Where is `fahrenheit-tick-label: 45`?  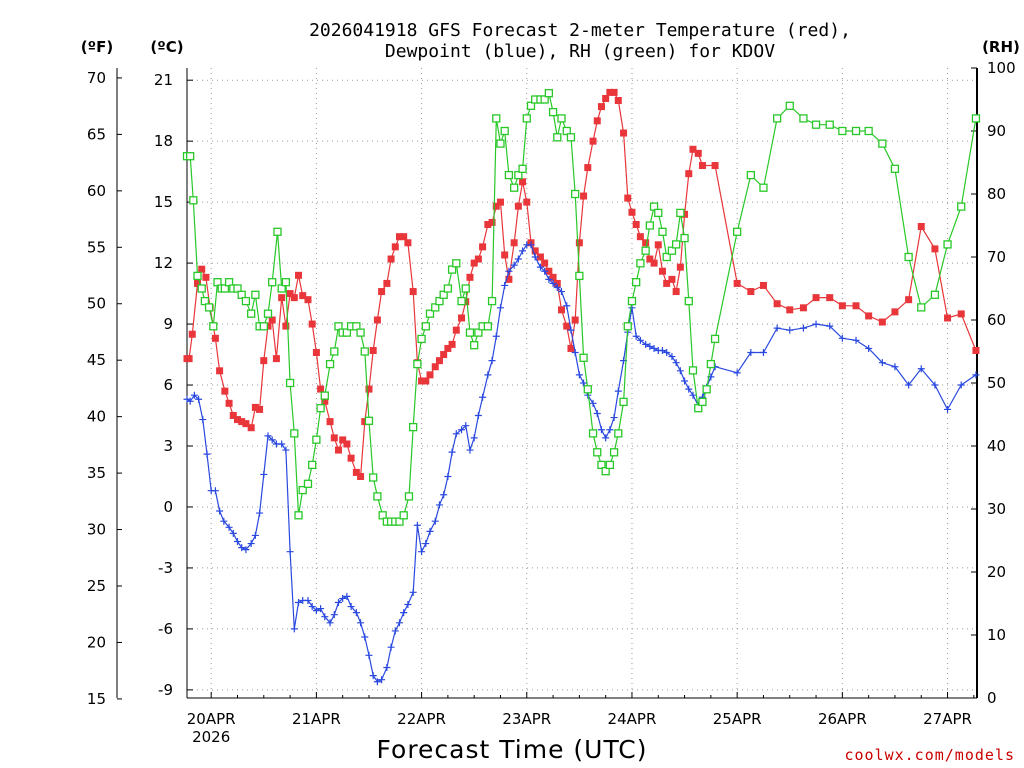 fahrenheit-tick-label: 45 is located at coordinates (96, 360).